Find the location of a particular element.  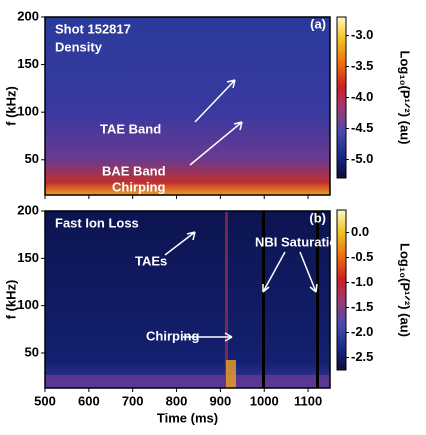

x-tick-label: 800 is located at coordinates (177, 400).